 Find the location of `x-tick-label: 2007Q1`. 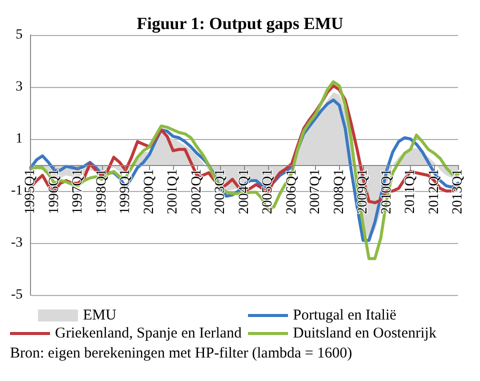

x-tick-label: 2007Q1 is located at coordinates (316, 191).